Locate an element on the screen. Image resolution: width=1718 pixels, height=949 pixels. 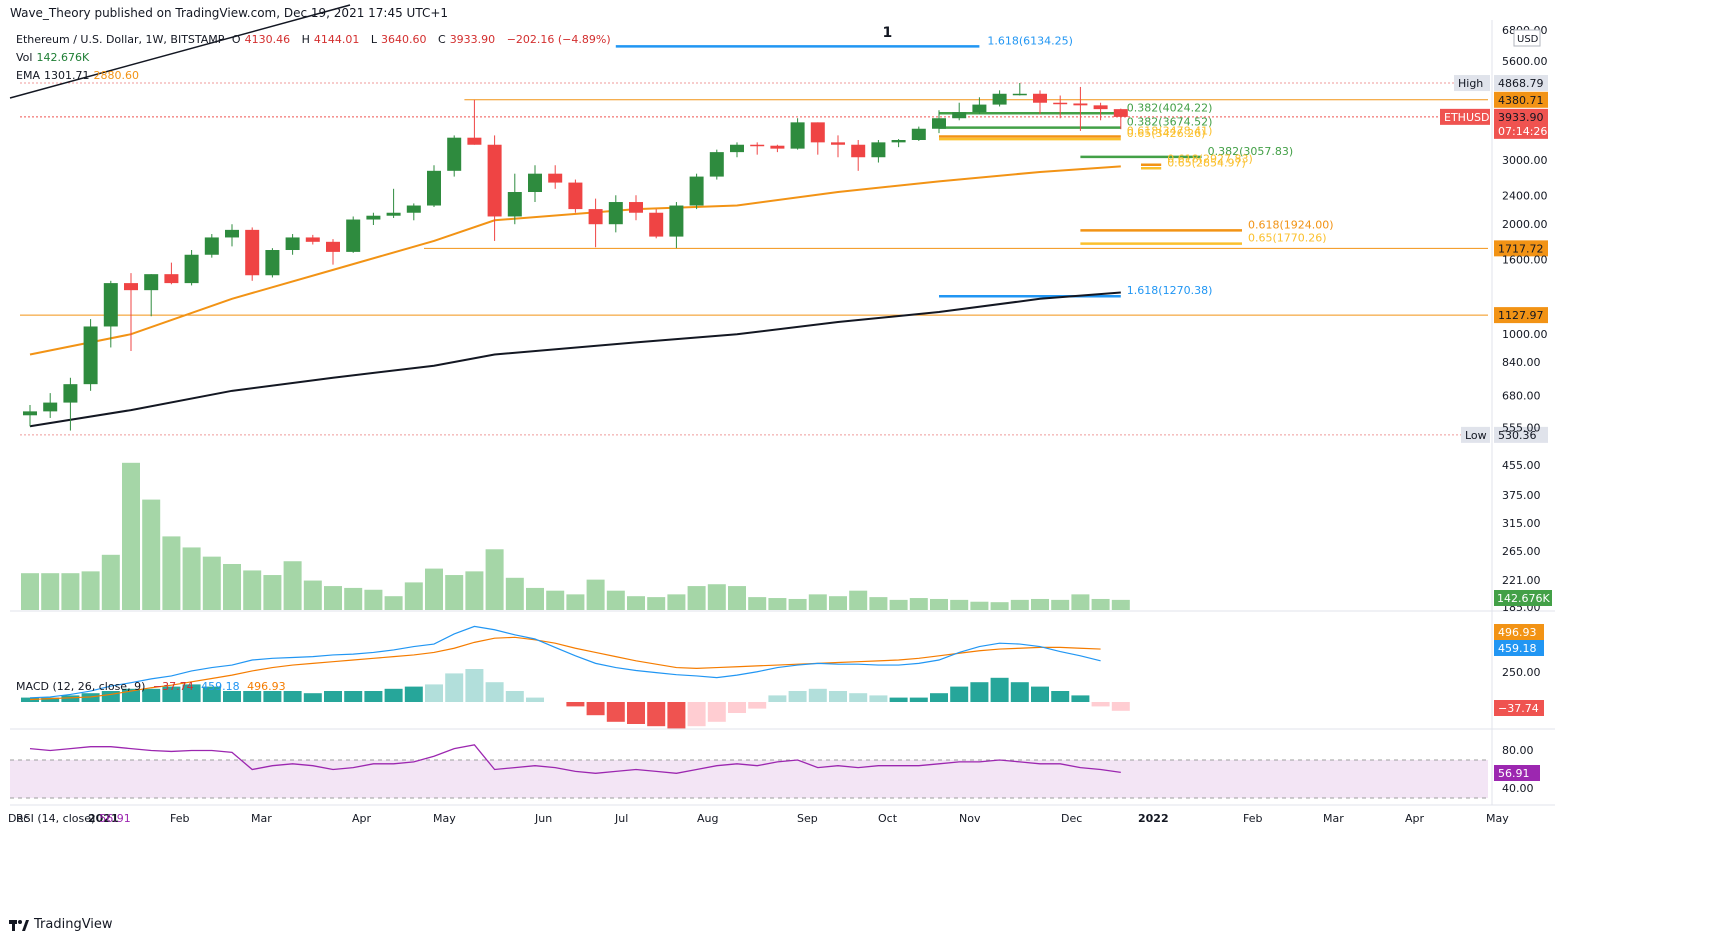
rsi-axis-tick: 40.00 is located at coordinates (1518, 788).